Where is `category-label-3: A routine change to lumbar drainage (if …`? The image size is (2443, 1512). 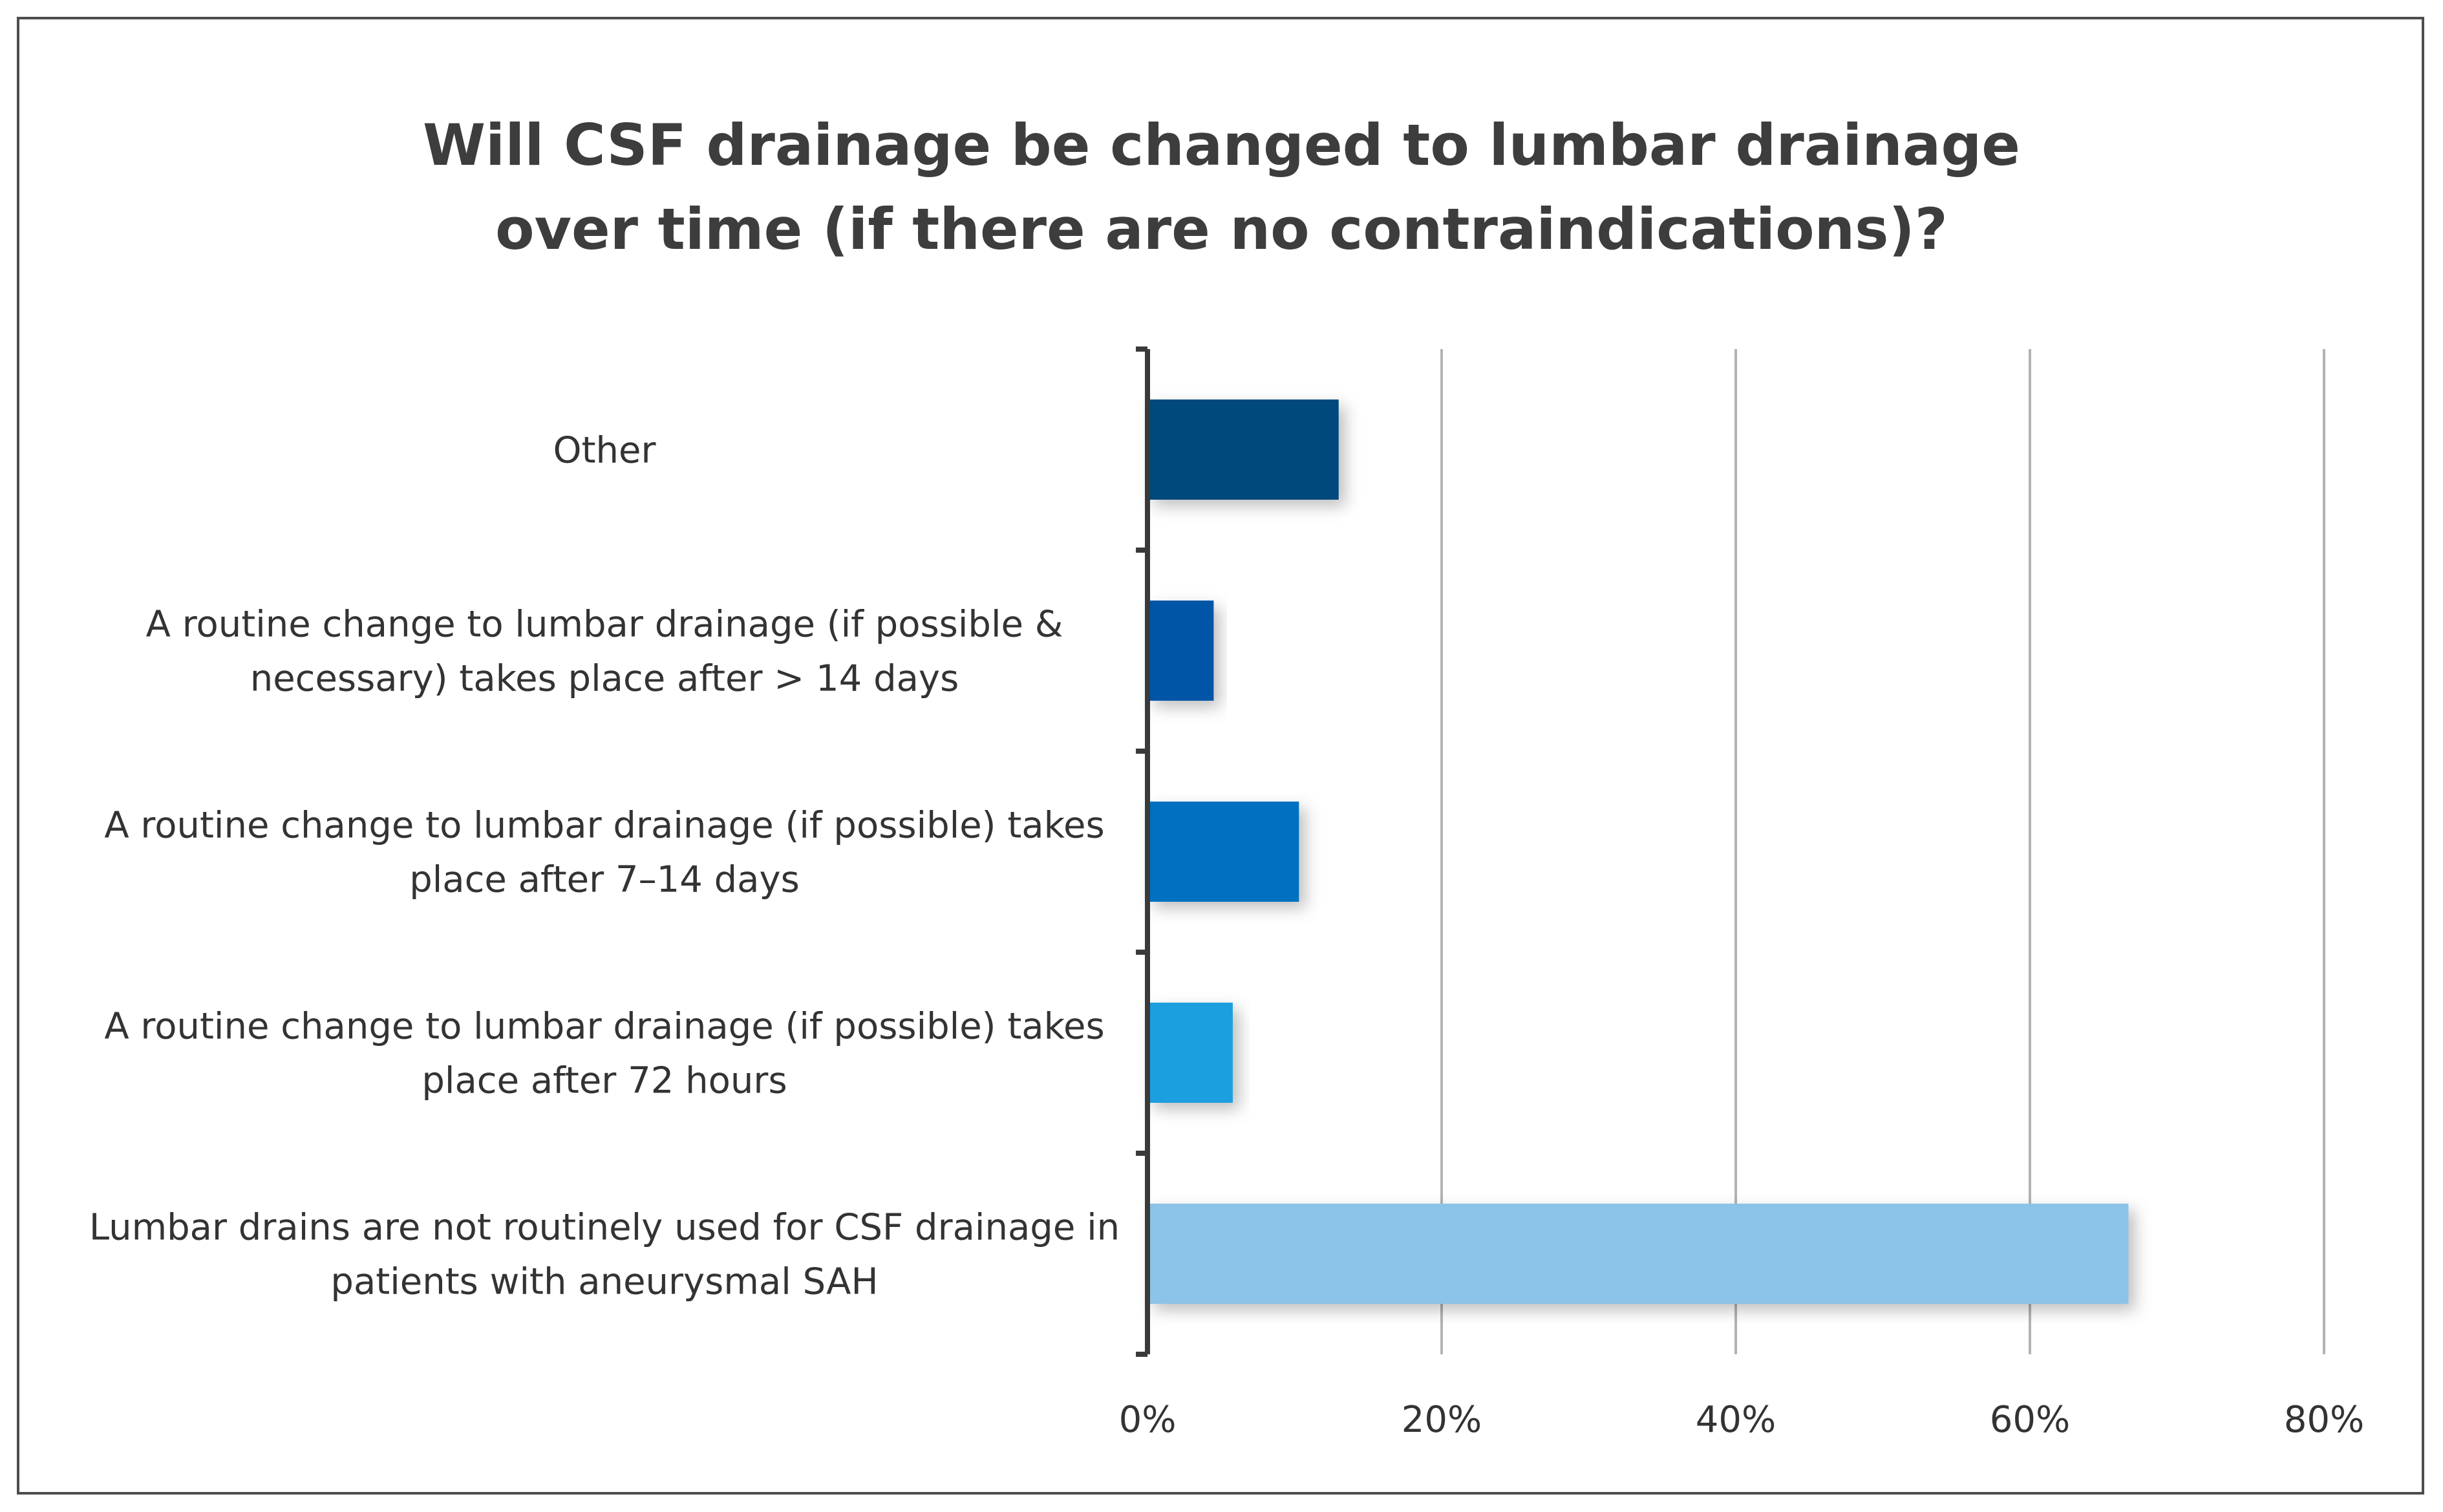 category-label-3: A routine change to lumbar drainage (if … is located at coordinates (604, 1054).